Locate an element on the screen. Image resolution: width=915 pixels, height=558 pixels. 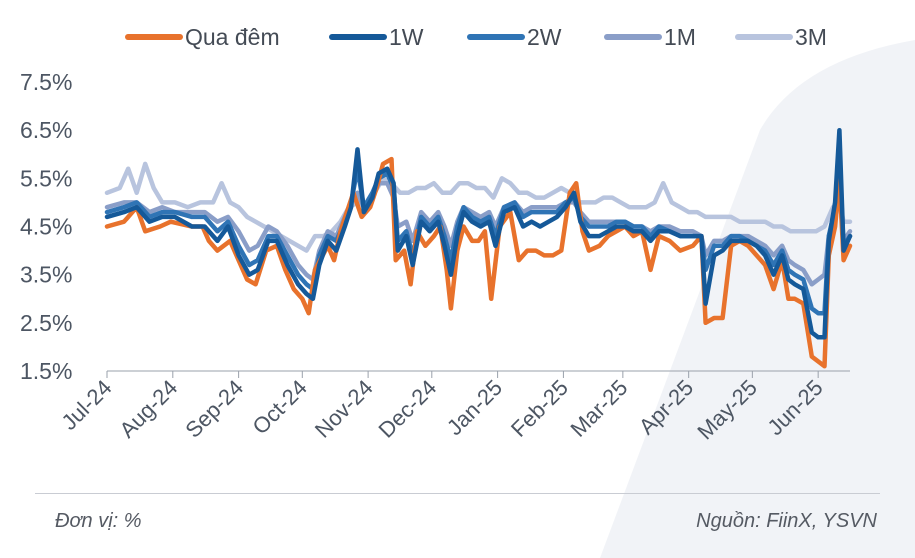
y-axis-ticks: 7.5% 6.5% 5.5% 4.5% 3.5% 2.5% 1.5% is located at coordinates (46, 226).